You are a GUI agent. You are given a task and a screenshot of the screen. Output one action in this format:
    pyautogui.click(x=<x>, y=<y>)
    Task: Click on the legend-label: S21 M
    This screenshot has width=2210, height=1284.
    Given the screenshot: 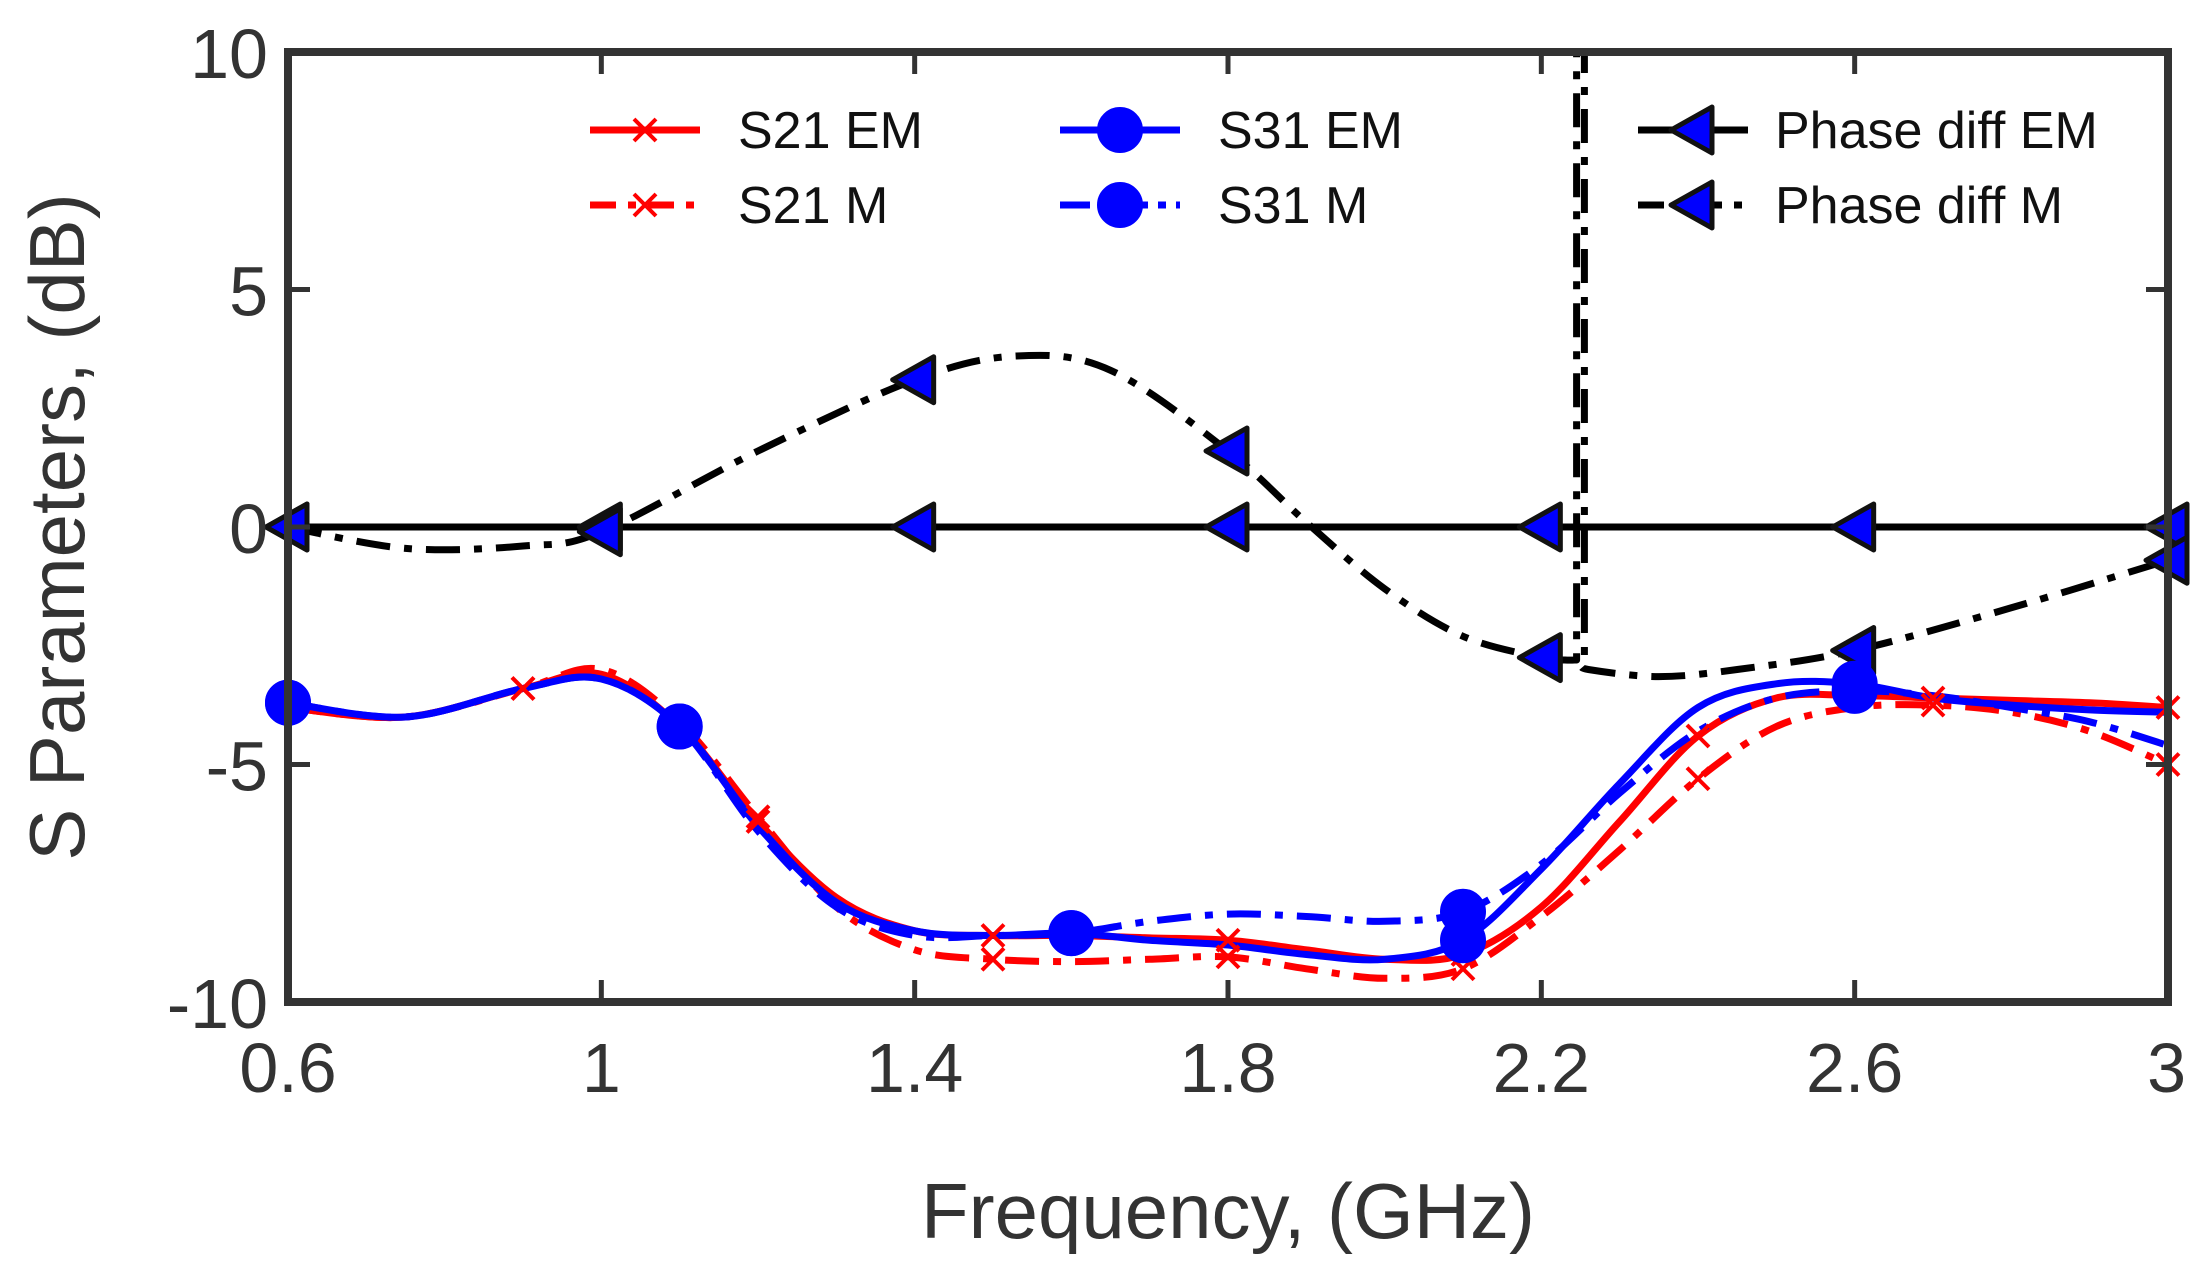 What is the action you would take?
    pyautogui.click(x=813, y=206)
    